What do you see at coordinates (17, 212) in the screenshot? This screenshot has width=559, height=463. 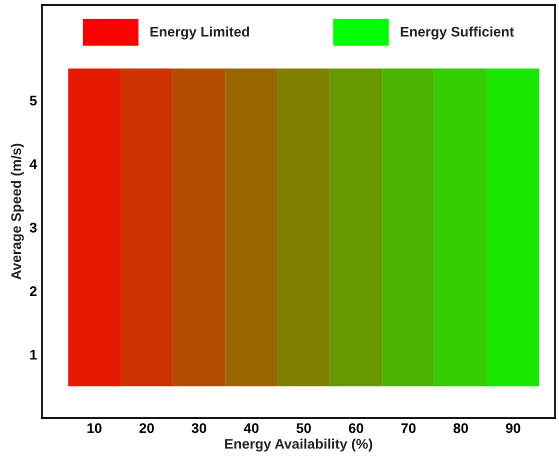 I see `y-axis-title: Average Speed (m/s)` at bounding box center [17, 212].